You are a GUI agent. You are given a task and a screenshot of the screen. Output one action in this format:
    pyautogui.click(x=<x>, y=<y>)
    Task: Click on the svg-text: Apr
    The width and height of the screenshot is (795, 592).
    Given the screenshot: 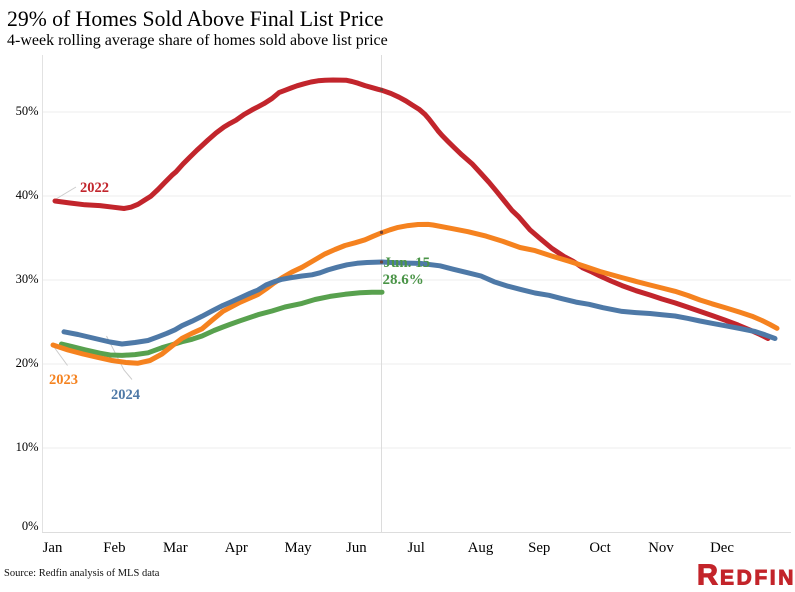 What is the action you would take?
    pyautogui.click(x=236, y=548)
    